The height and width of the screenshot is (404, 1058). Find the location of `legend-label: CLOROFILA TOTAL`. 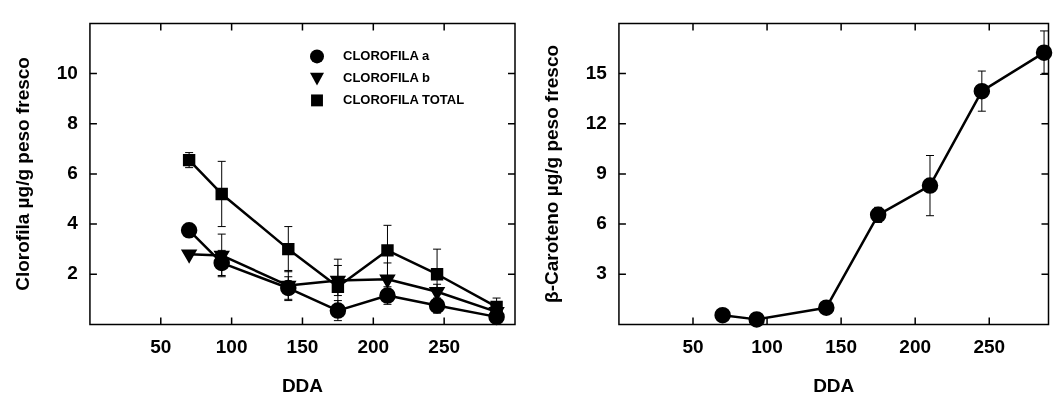

legend-label: CLOROFILA TOTAL is located at coordinates (404, 99).